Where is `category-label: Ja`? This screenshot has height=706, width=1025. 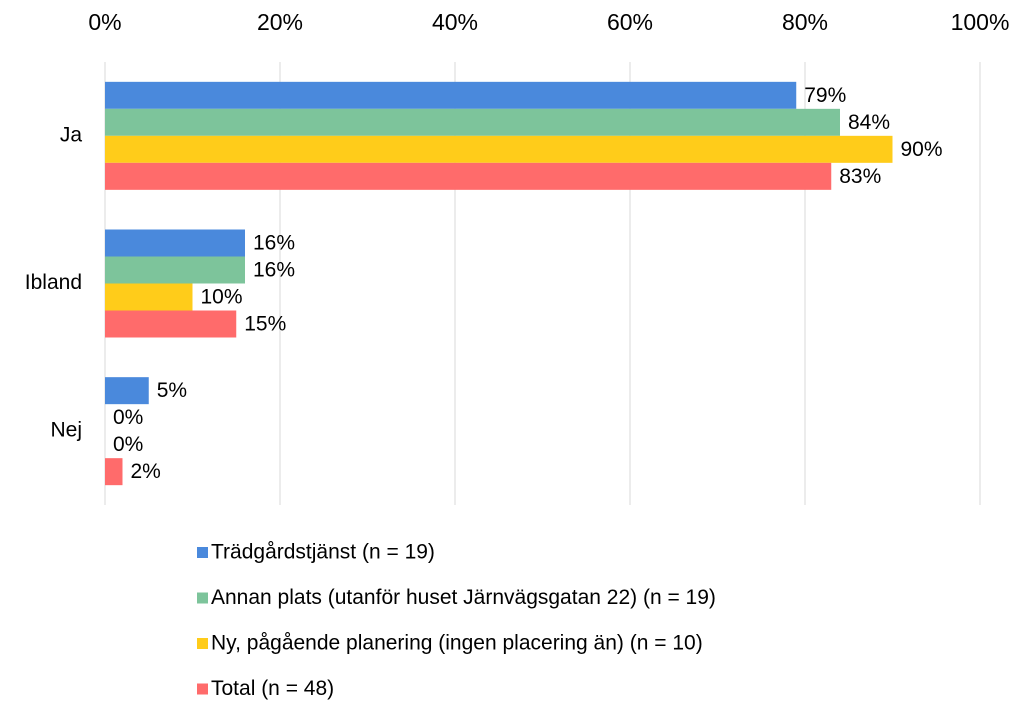 category-label: Ja is located at coordinates (71, 134).